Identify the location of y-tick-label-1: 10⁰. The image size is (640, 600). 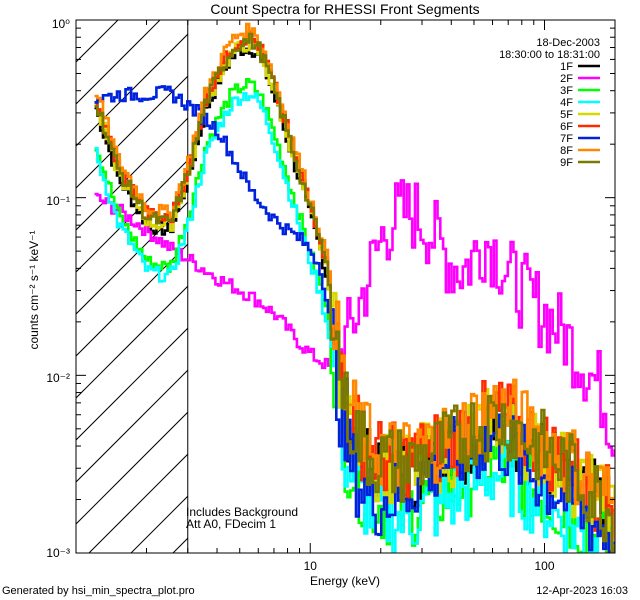
(61, 24).